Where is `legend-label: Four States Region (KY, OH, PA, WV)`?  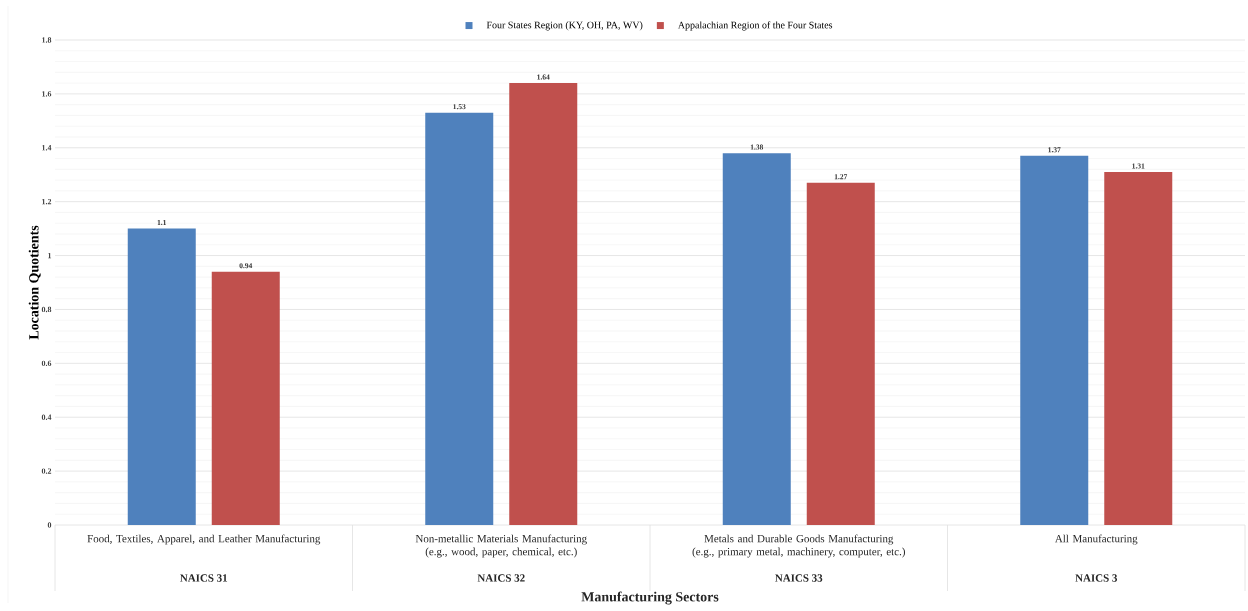 legend-label: Four States Region (KY, OH, PA, WV) is located at coordinates (564, 26).